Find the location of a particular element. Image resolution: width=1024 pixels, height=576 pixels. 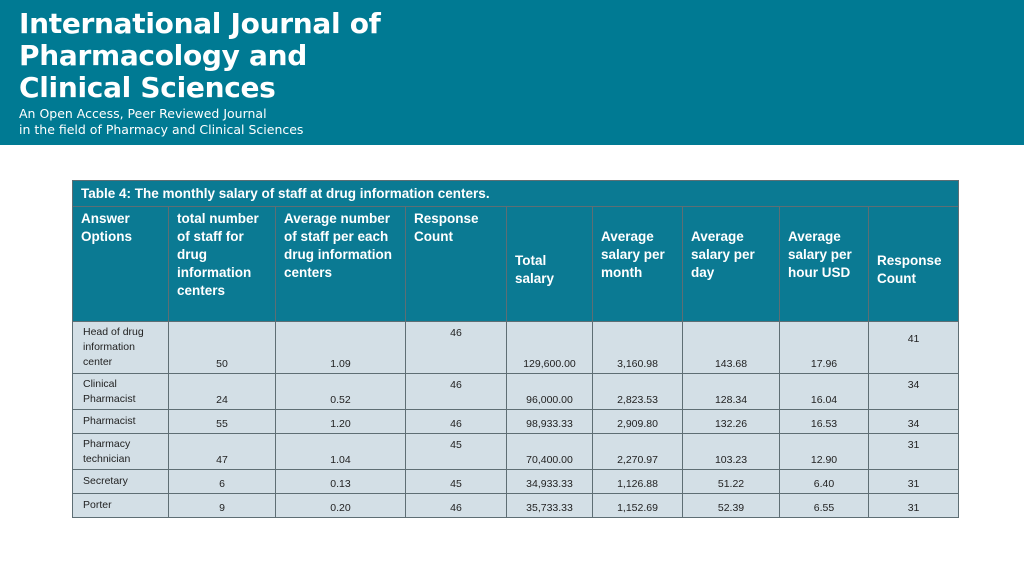

table-cell: 16.04 is located at coordinates (824, 391).